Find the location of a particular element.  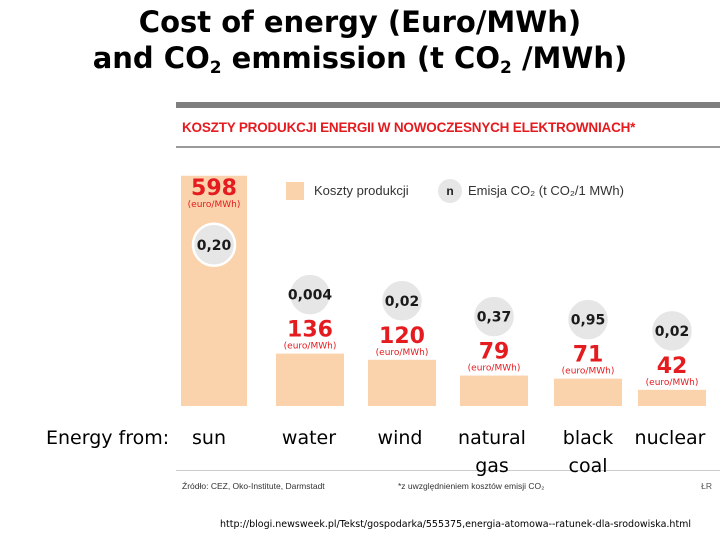

energy-label-line: wind is located at coordinates (400, 438).